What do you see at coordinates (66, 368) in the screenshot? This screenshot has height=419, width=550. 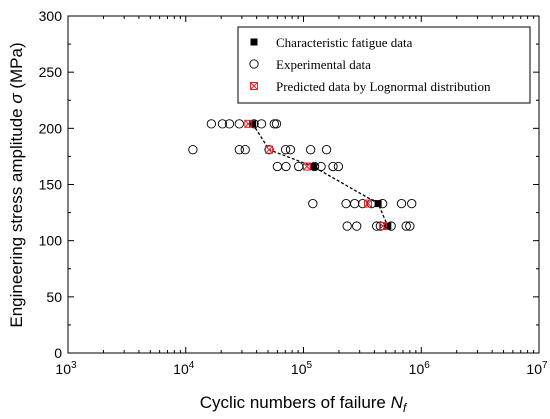 I see `x-tick-label: 10³` at bounding box center [66, 368].